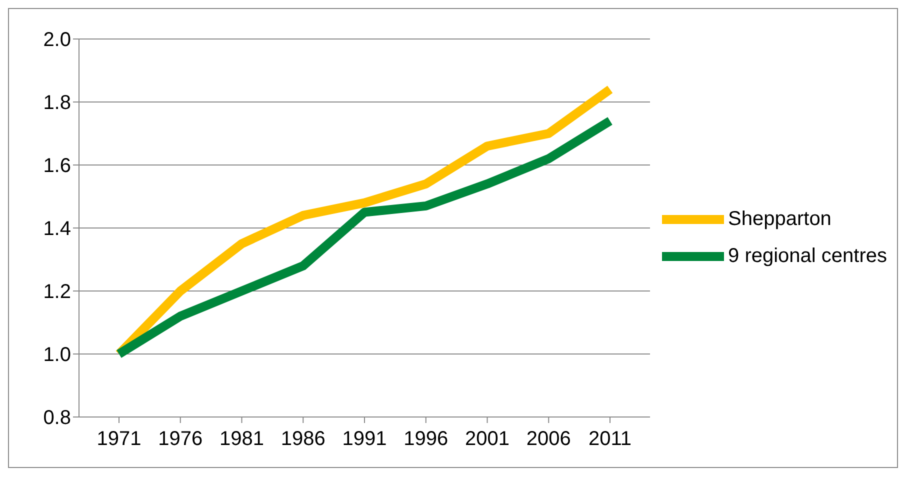 The image size is (906, 477). I want to click on y-tick-label: 0.8, so click(57, 418).